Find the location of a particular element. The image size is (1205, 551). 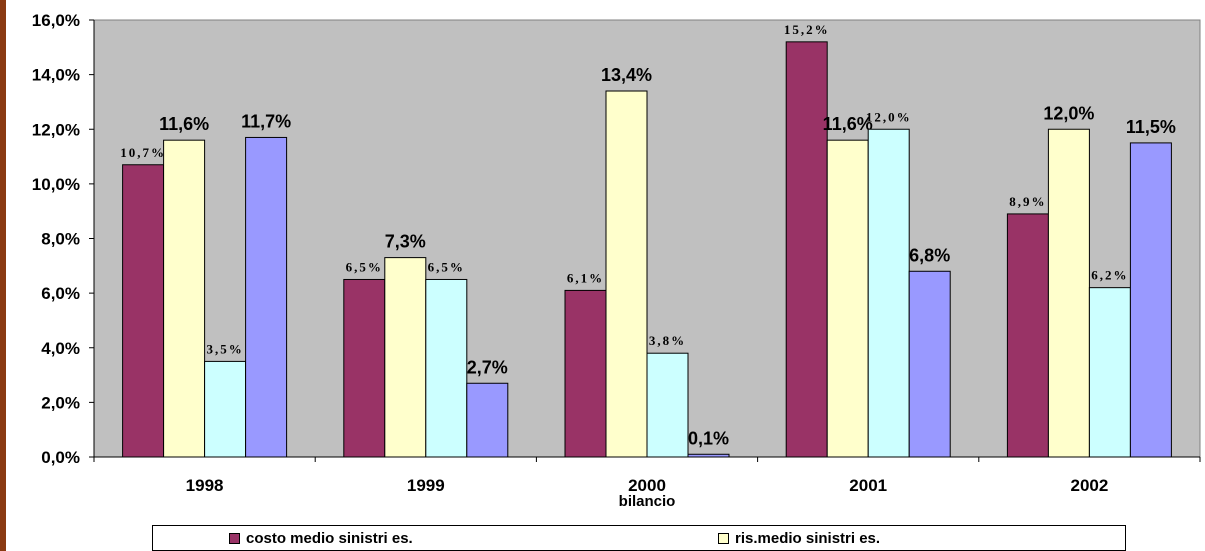

y-tick-label: 6,0% is located at coordinates (60, 293).